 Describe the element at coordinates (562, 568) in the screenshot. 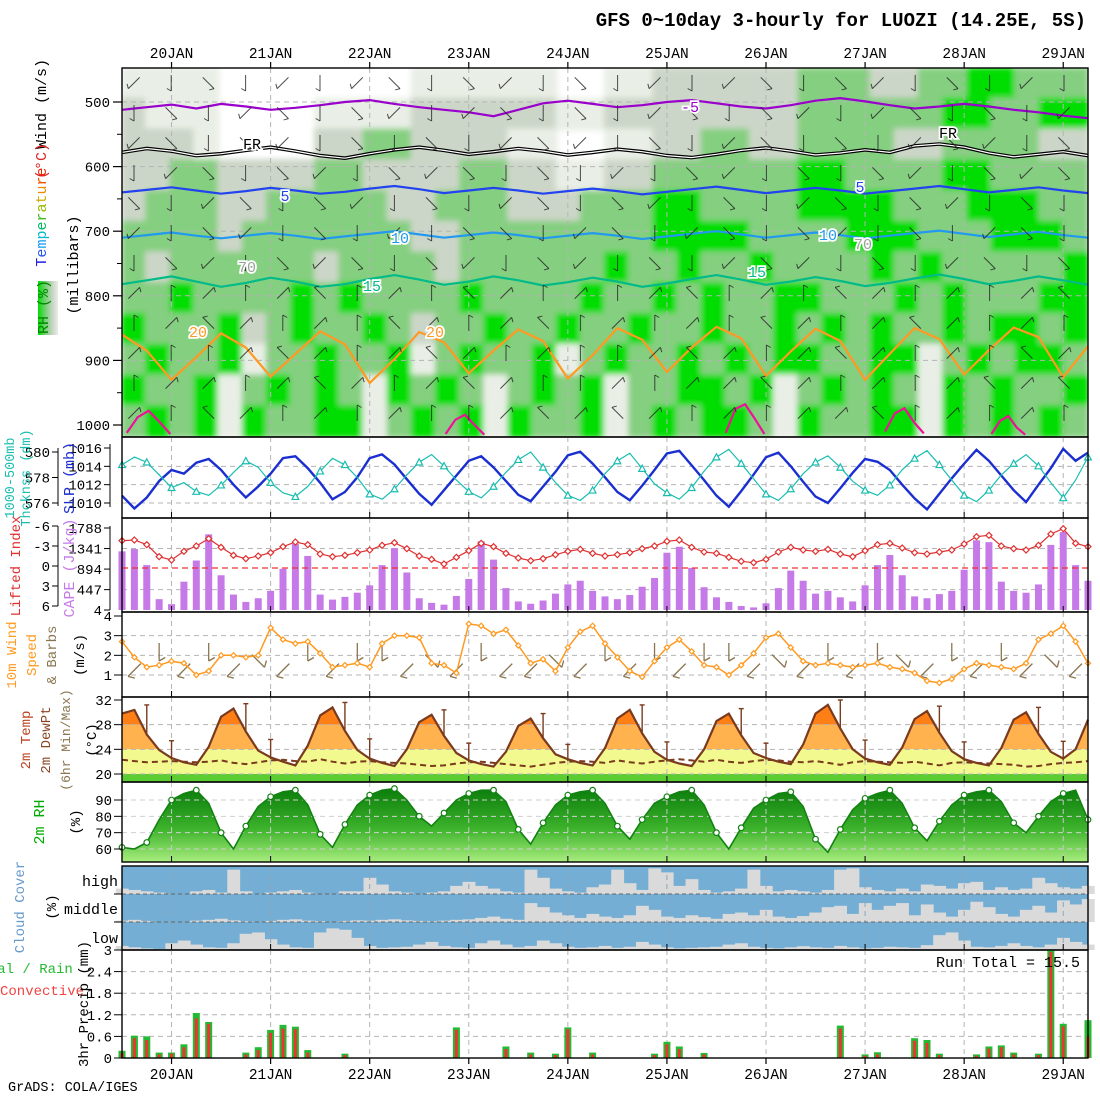

I see `panel-cape-li: 1788 1341 894 447 4 -6 -3 0 3 6` at that location.